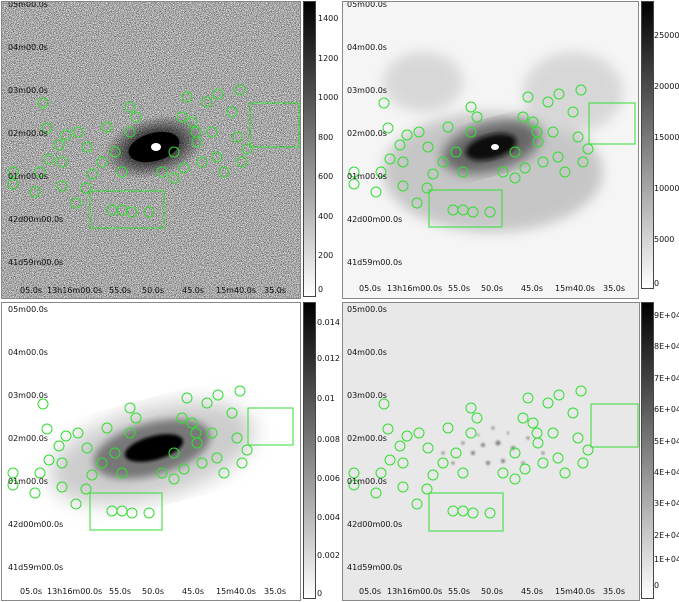  I want to click on colorbar-tick: 1400, so click(328, 18).